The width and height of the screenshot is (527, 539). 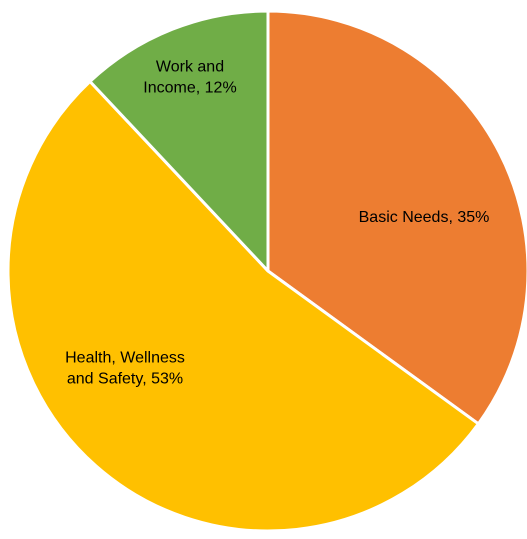 I want to click on data-label-line: Health, Wellness, so click(x=125, y=358).